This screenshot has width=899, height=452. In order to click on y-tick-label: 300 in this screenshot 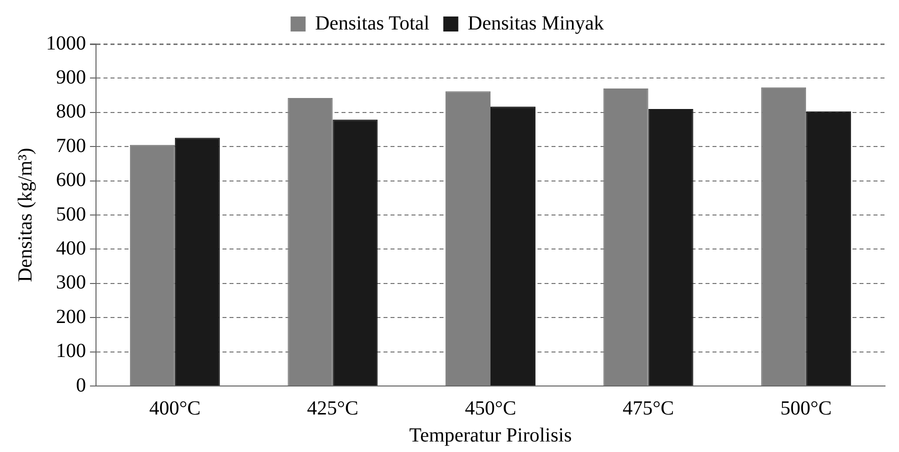, I will do `click(71, 283)`.